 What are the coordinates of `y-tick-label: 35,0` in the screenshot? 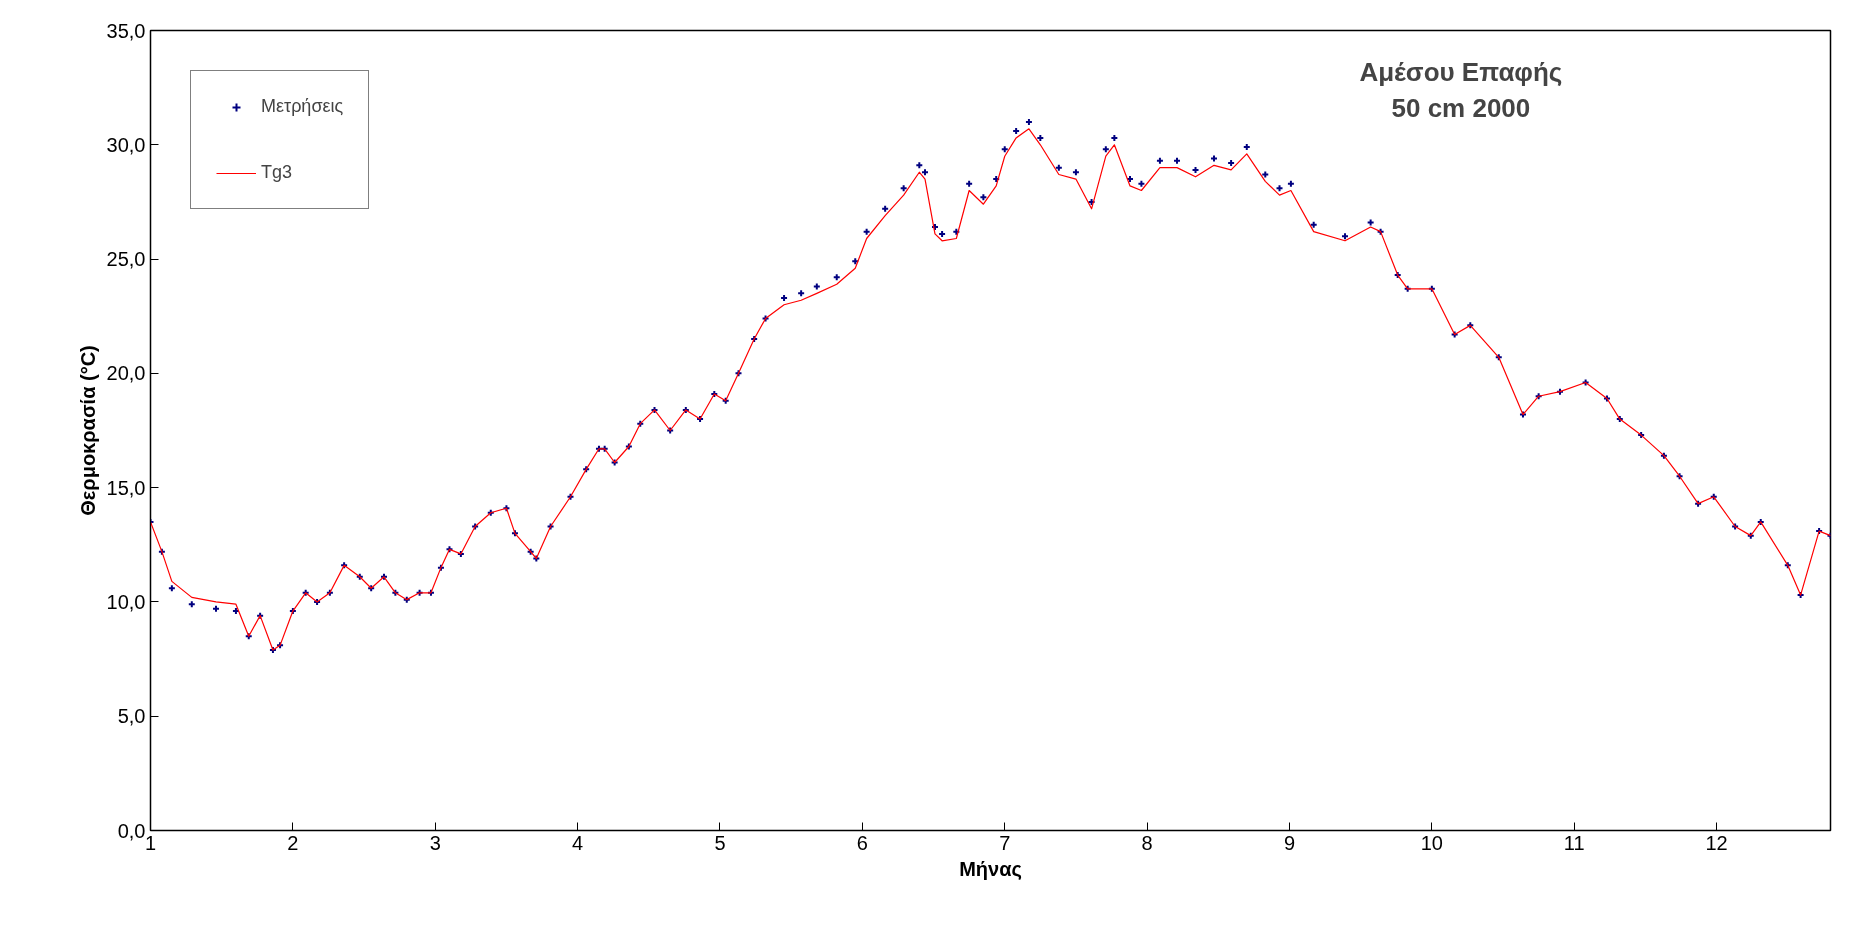 It's located at (126, 30).